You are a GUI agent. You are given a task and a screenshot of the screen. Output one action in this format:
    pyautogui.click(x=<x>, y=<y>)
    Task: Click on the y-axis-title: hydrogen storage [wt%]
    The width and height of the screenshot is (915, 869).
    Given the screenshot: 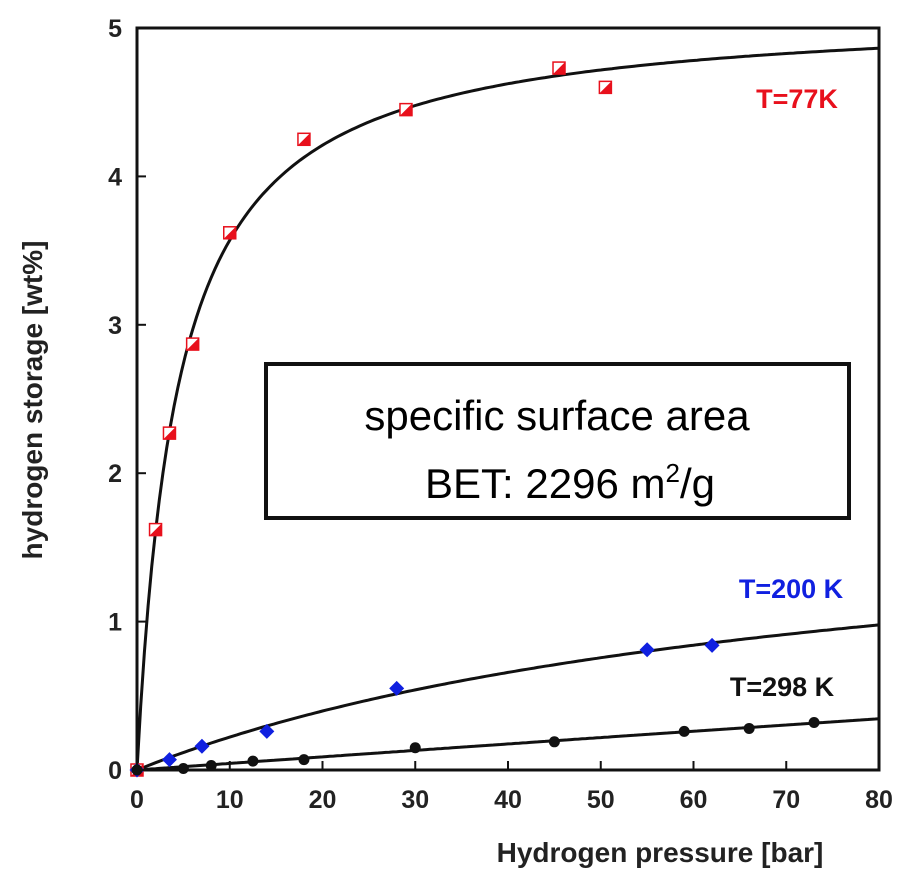 What is the action you would take?
    pyautogui.click(x=32, y=400)
    